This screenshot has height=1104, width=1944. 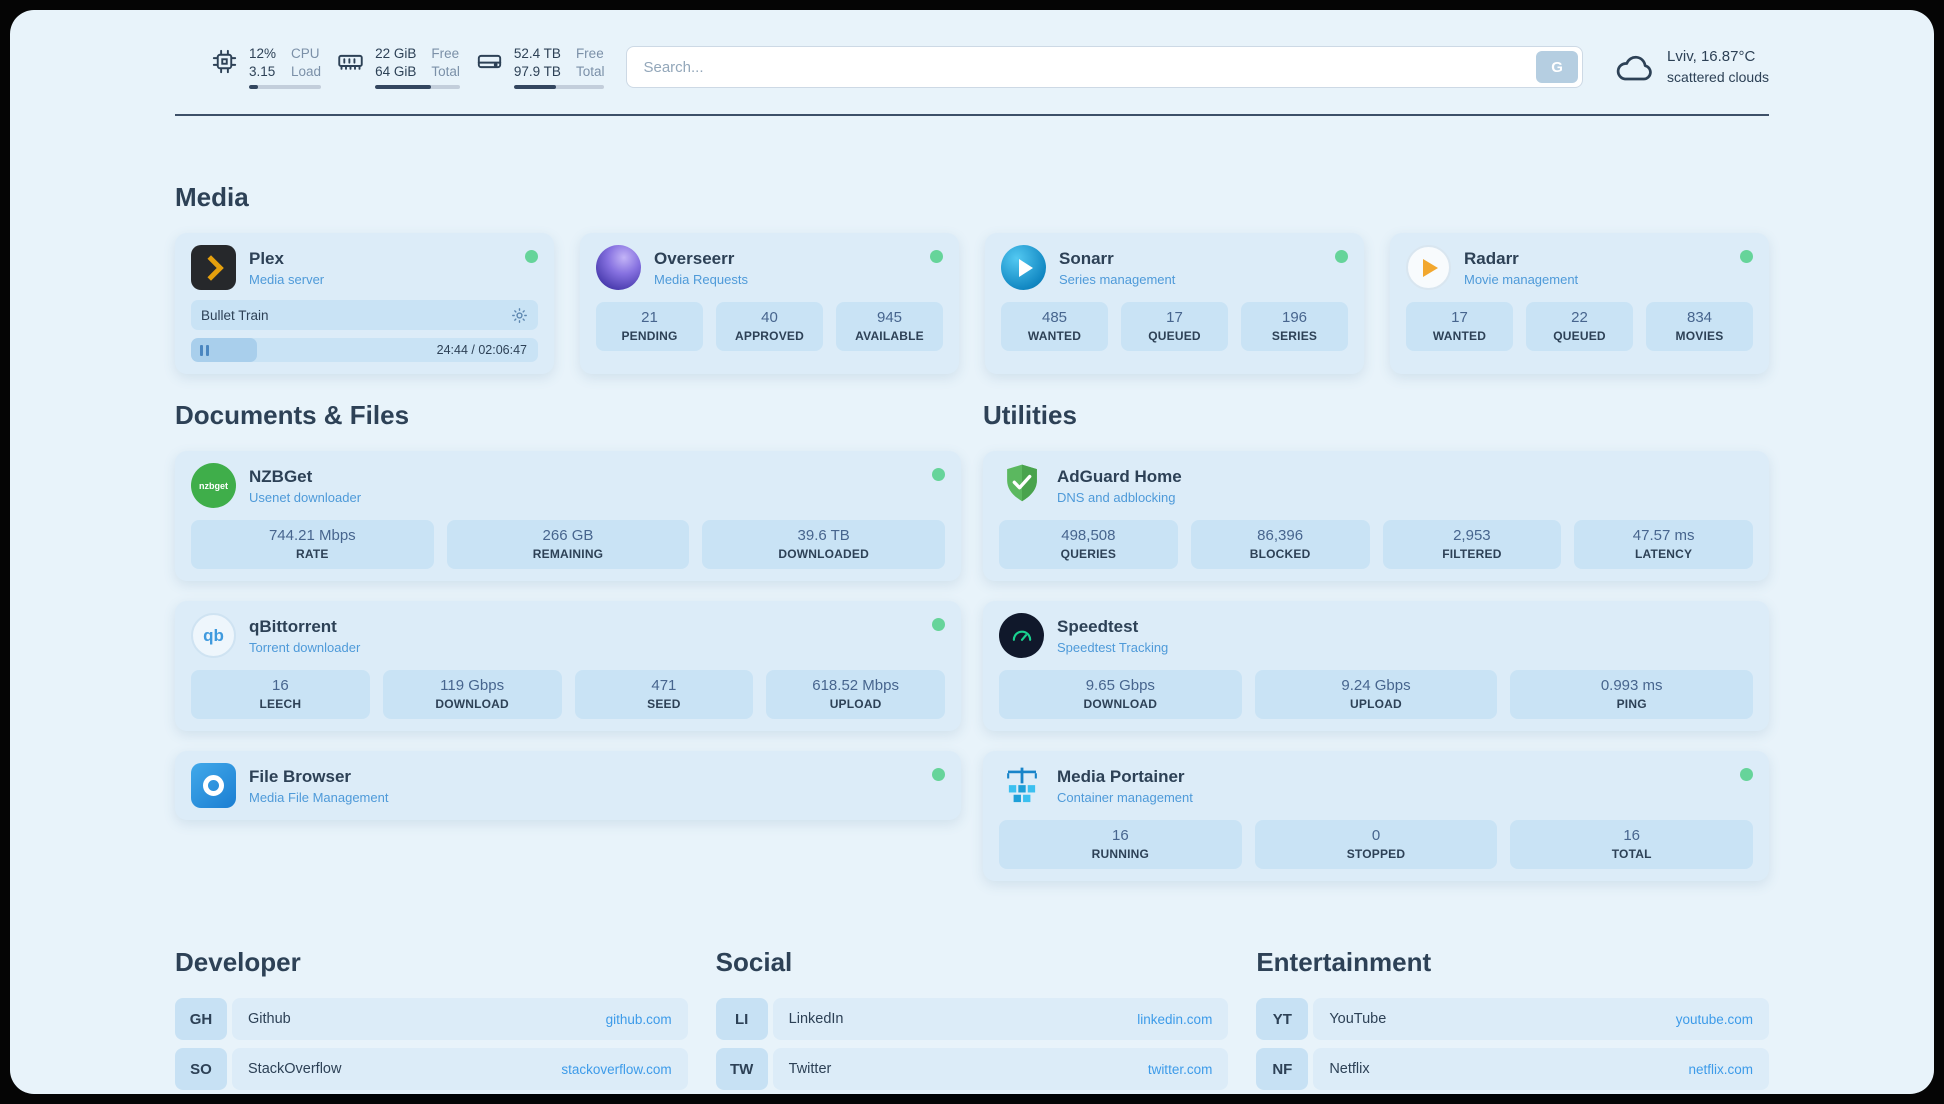 I want to click on bookmark-url: netflix.com, so click(x=1720, y=1069).